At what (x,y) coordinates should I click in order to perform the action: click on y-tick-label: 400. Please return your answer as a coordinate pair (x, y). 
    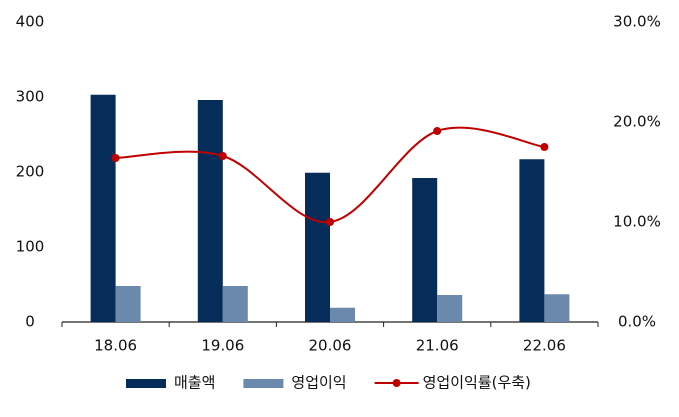
    Looking at the image, I should click on (30, 22).